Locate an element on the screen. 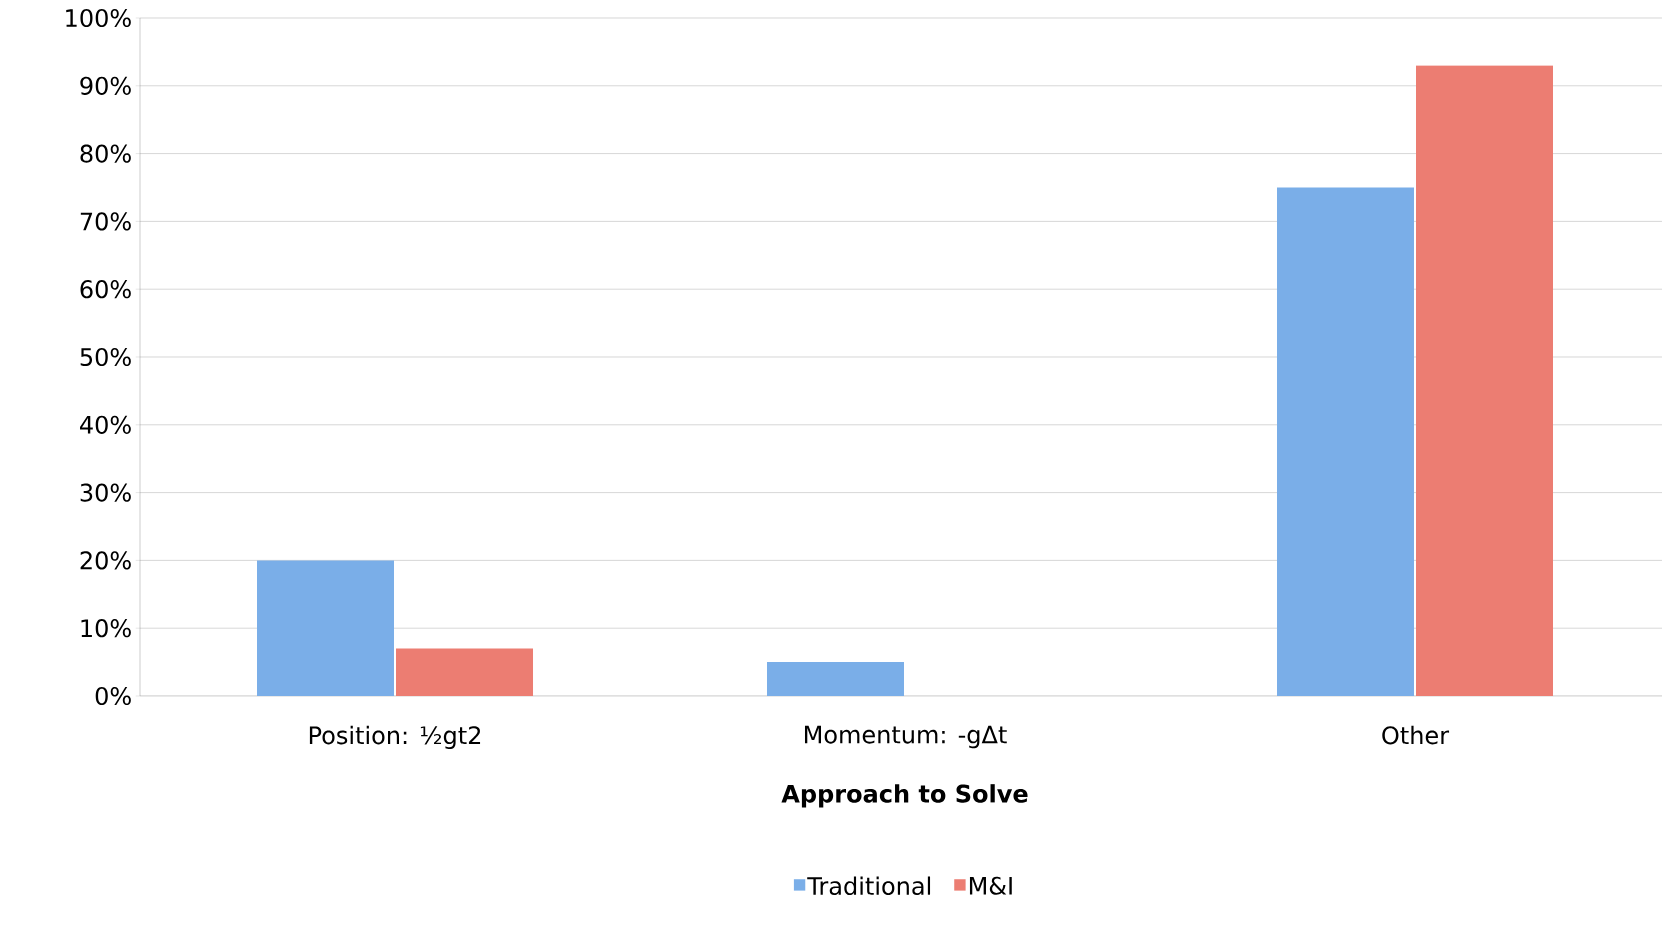 The width and height of the screenshot is (1662, 932). y-tick-label: 50% is located at coordinates (105, 357).